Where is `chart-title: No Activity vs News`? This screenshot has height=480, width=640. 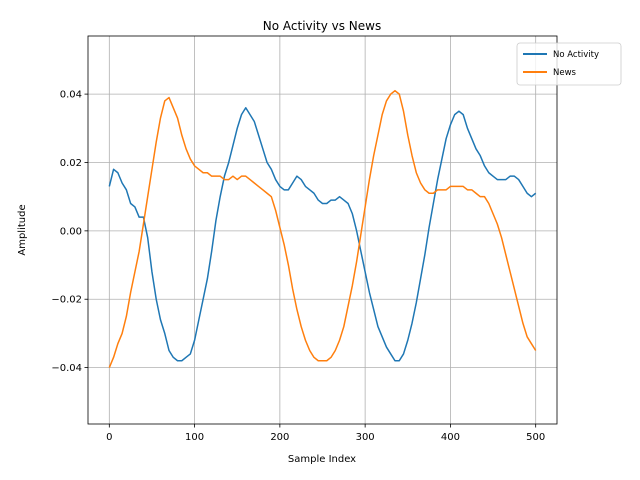
chart-title: No Activity vs News is located at coordinates (322, 26).